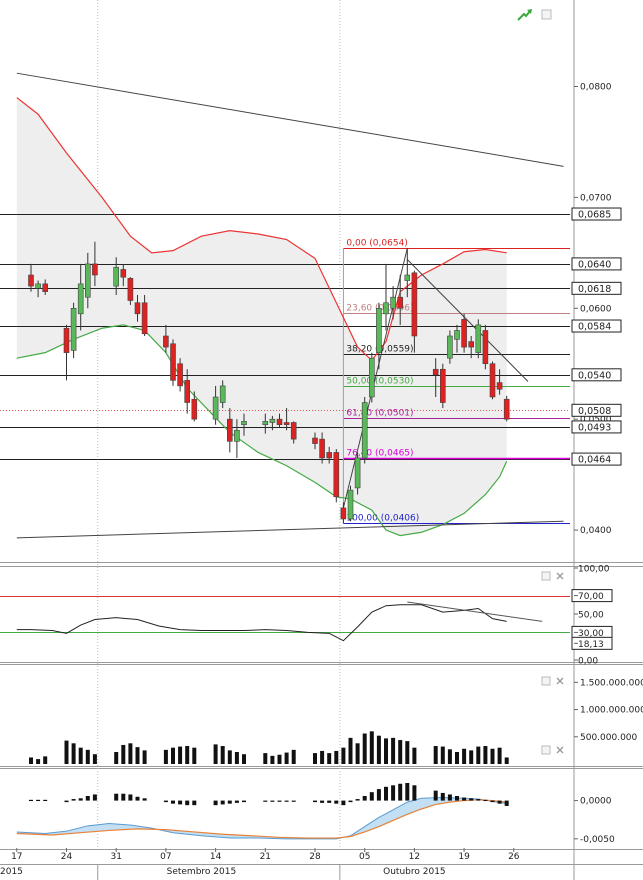 Image resolution: width=643 pixels, height=880 pixels. Describe the element at coordinates (285, 619) in the screenshot. I see `rsi-pane` at that location.